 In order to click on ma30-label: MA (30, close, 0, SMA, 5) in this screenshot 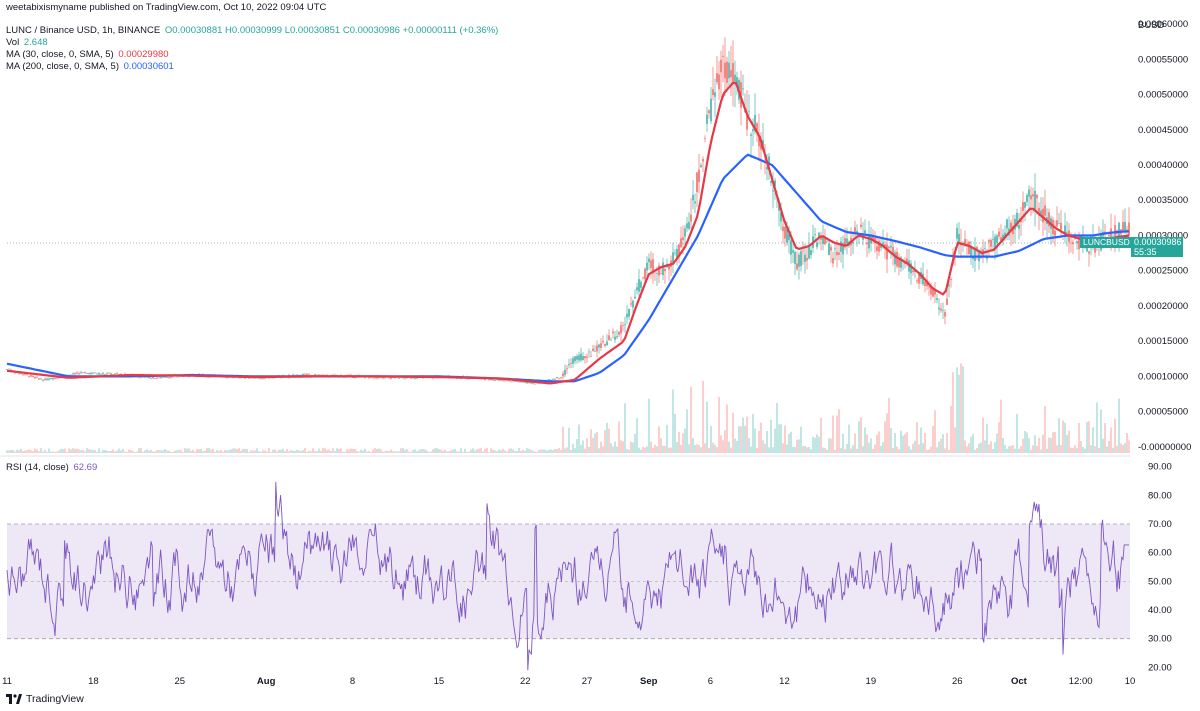, I will do `click(60, 54)`.